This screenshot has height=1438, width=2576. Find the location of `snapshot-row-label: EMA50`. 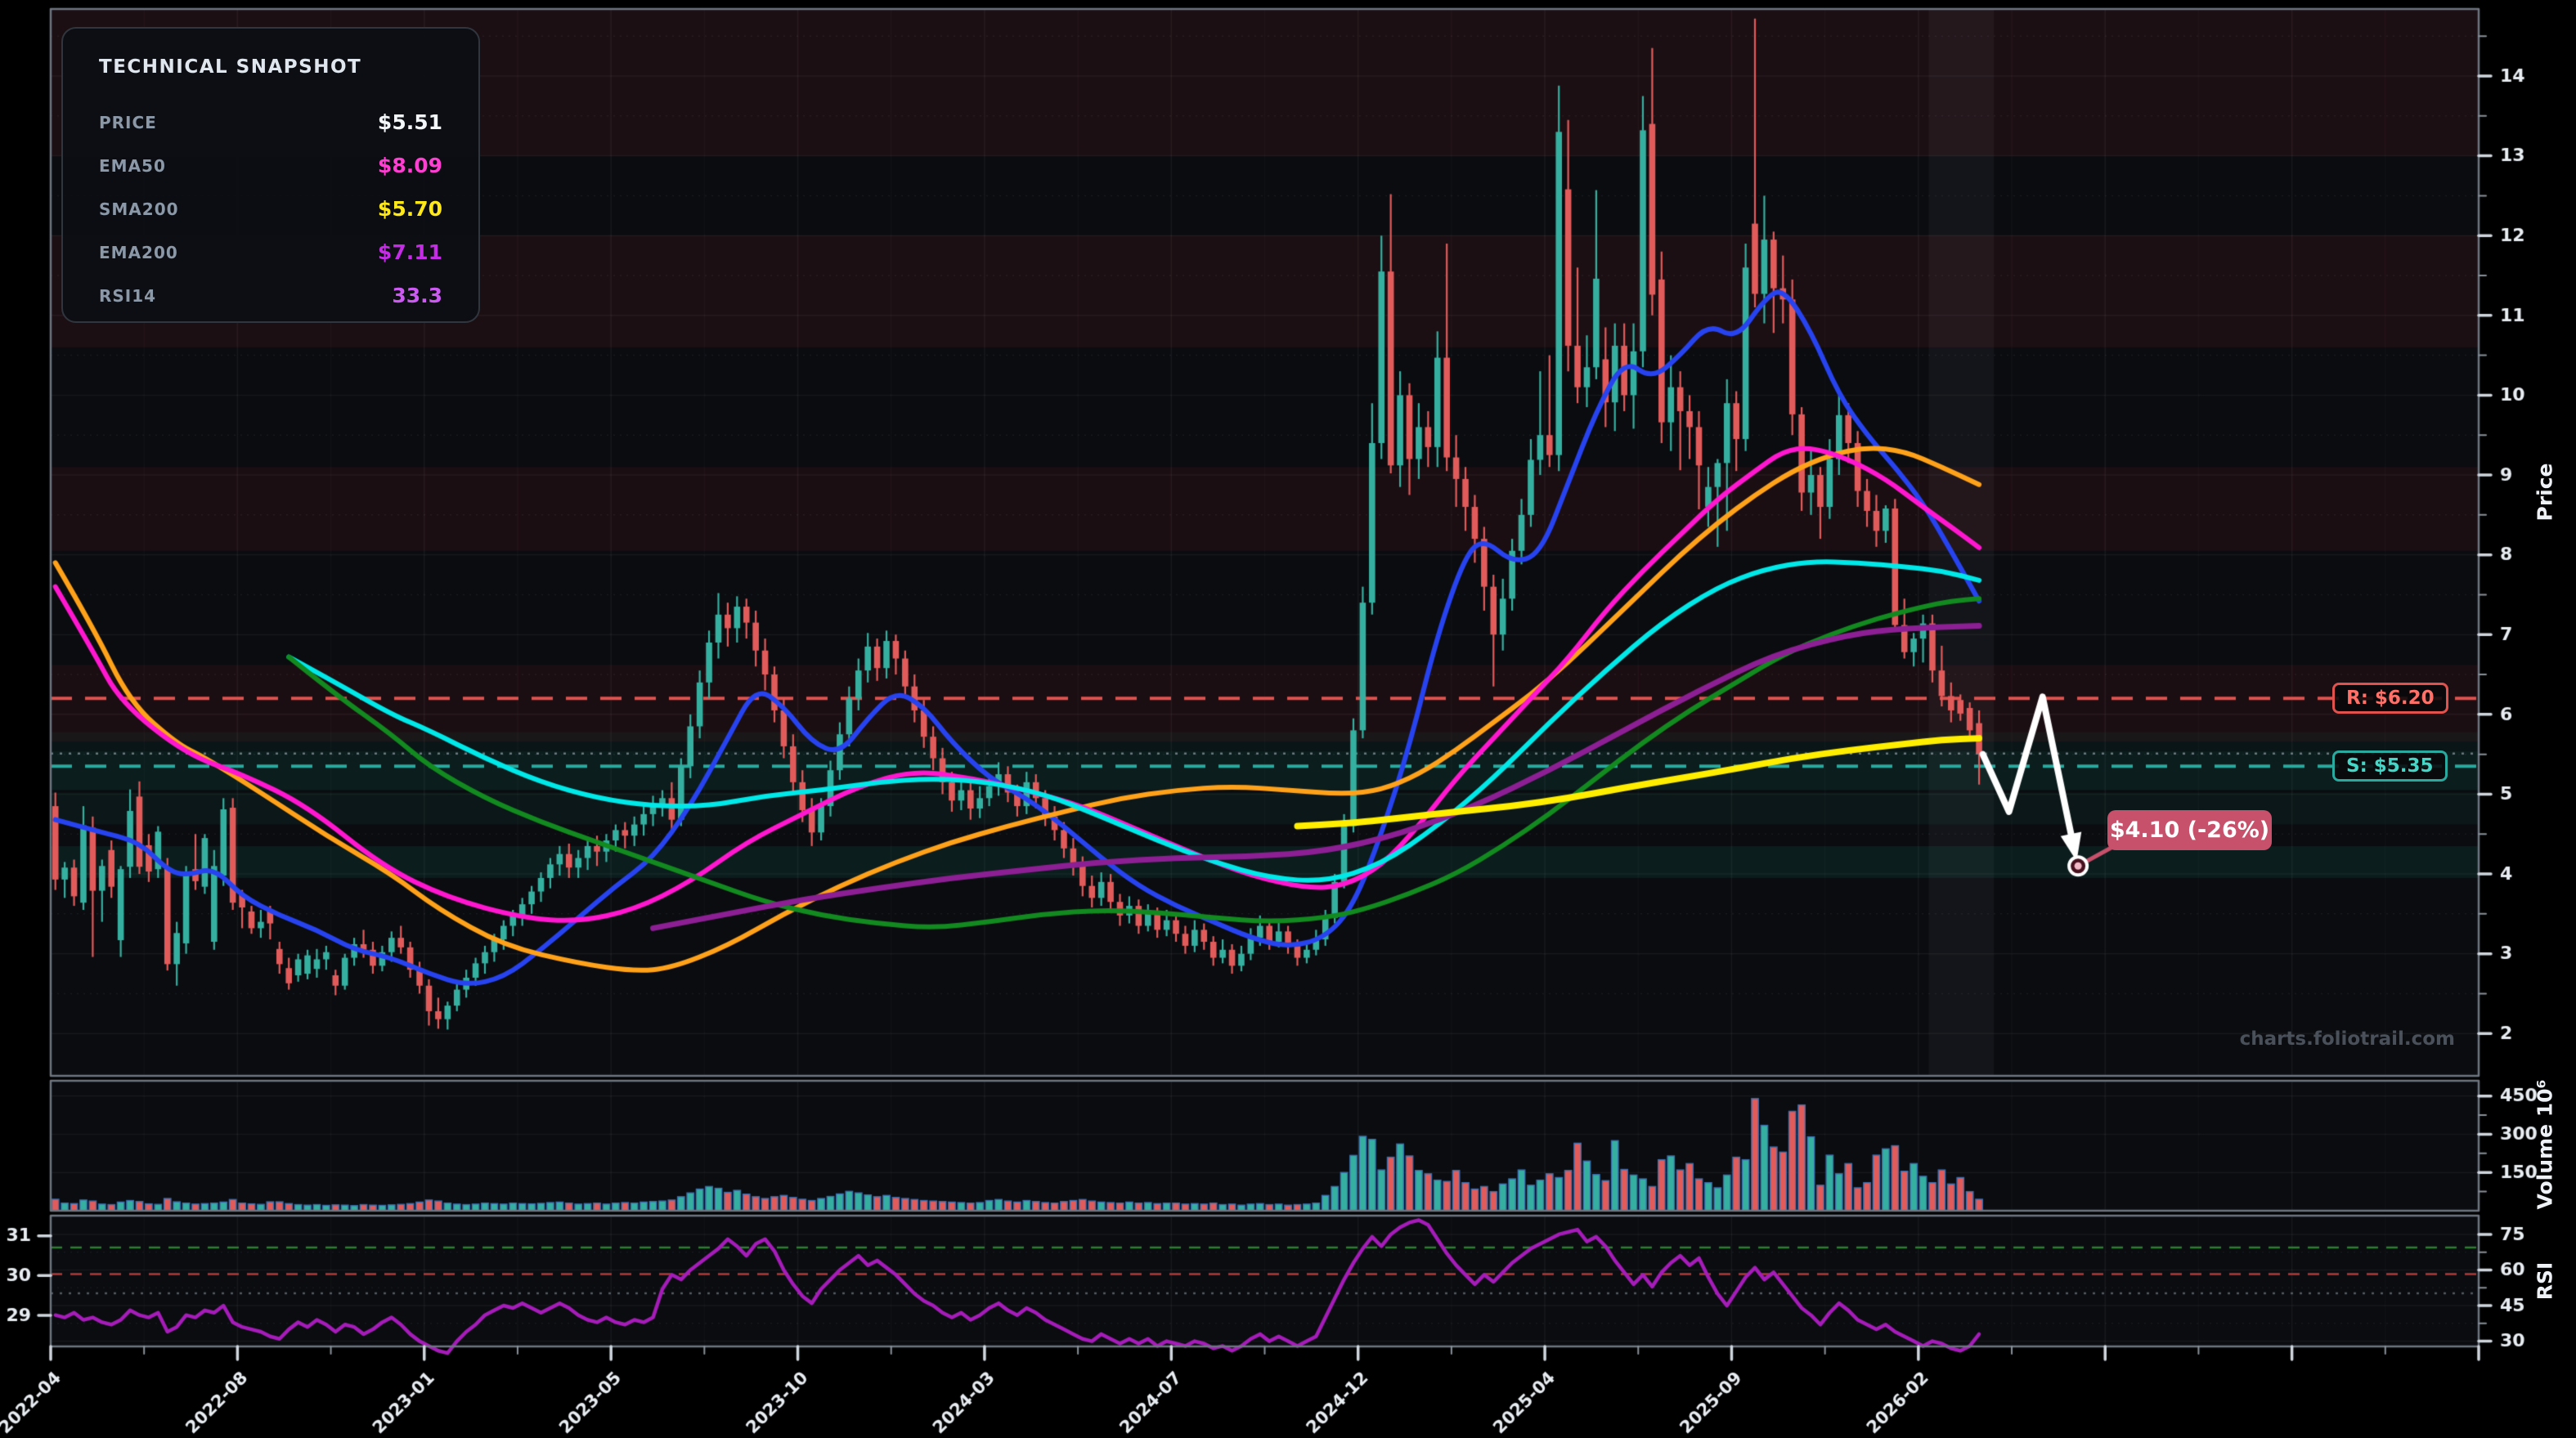

snapshot-row-label: EMA50 is located at coordinates (132, 165).